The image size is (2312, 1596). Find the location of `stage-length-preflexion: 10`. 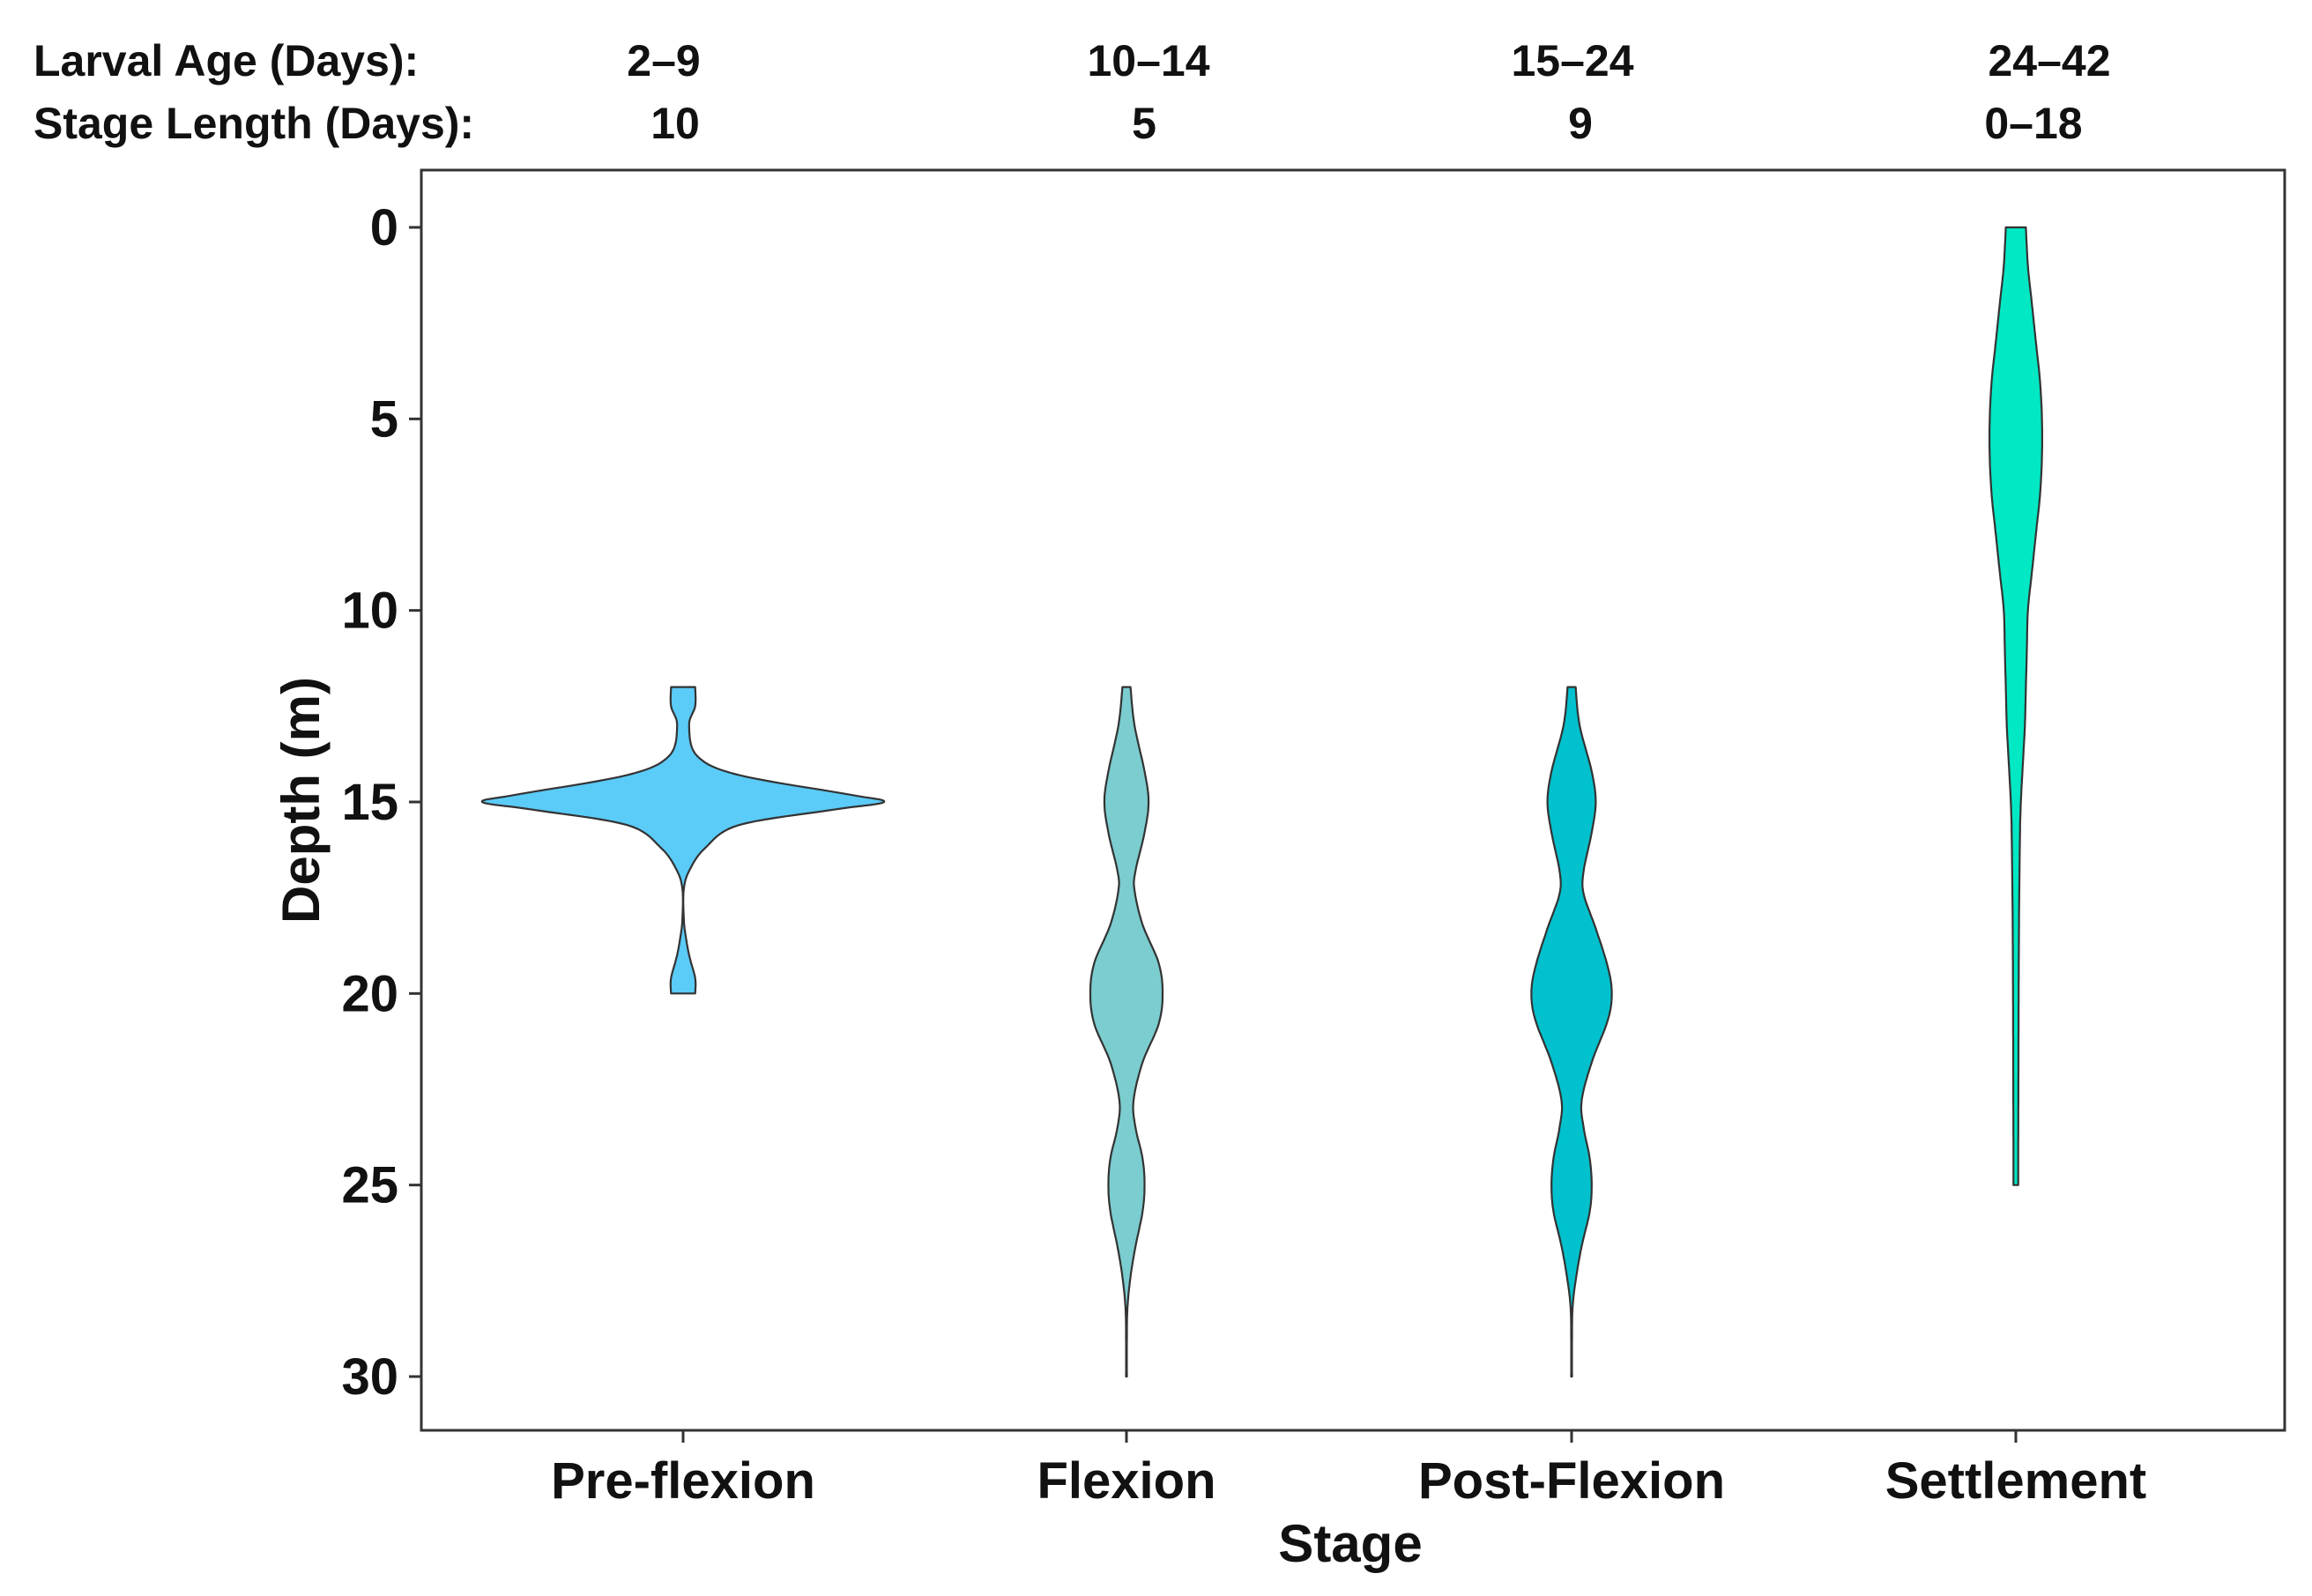

stage-length-preflexion: 10 is located at coordinates (675, 123).